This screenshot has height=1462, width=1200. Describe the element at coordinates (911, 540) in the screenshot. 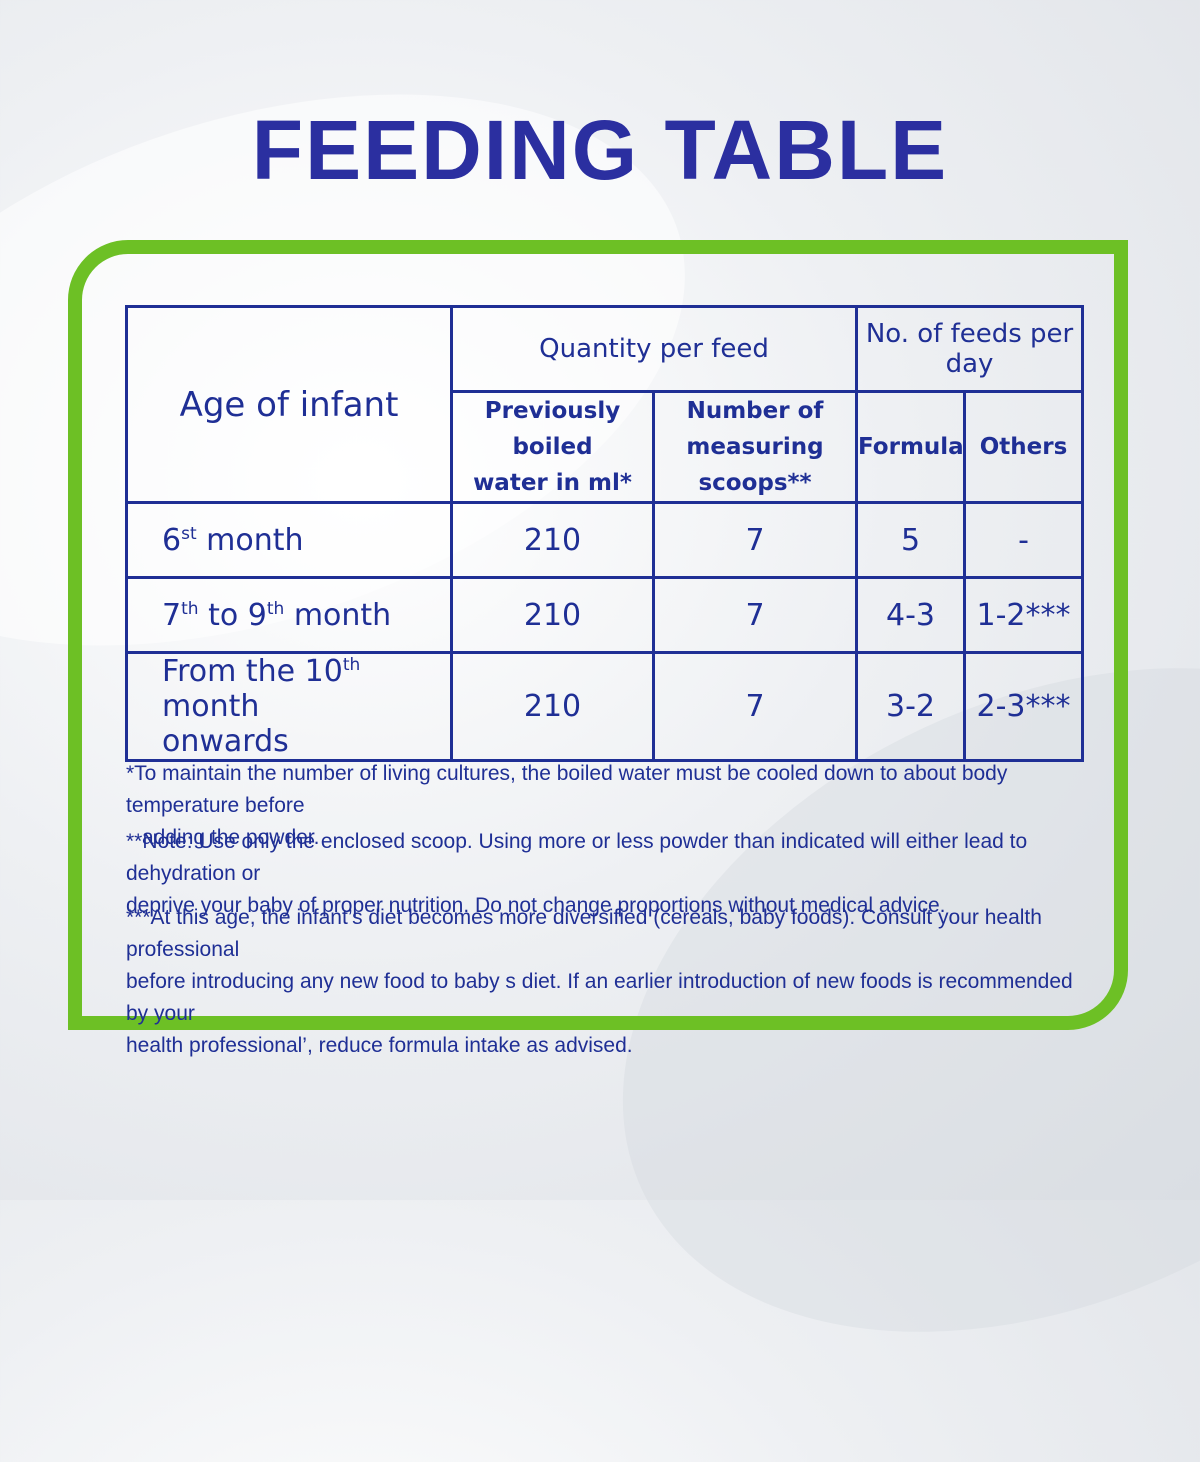

I see `formula-cell: 5` at that location.